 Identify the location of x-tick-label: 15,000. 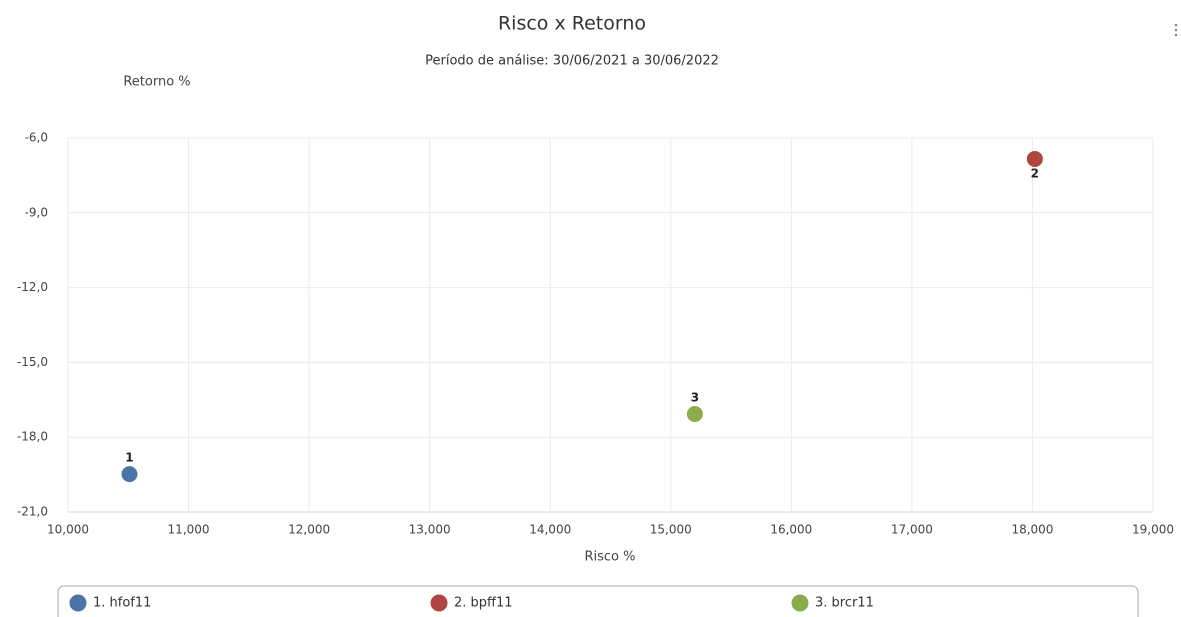
(671, 530).